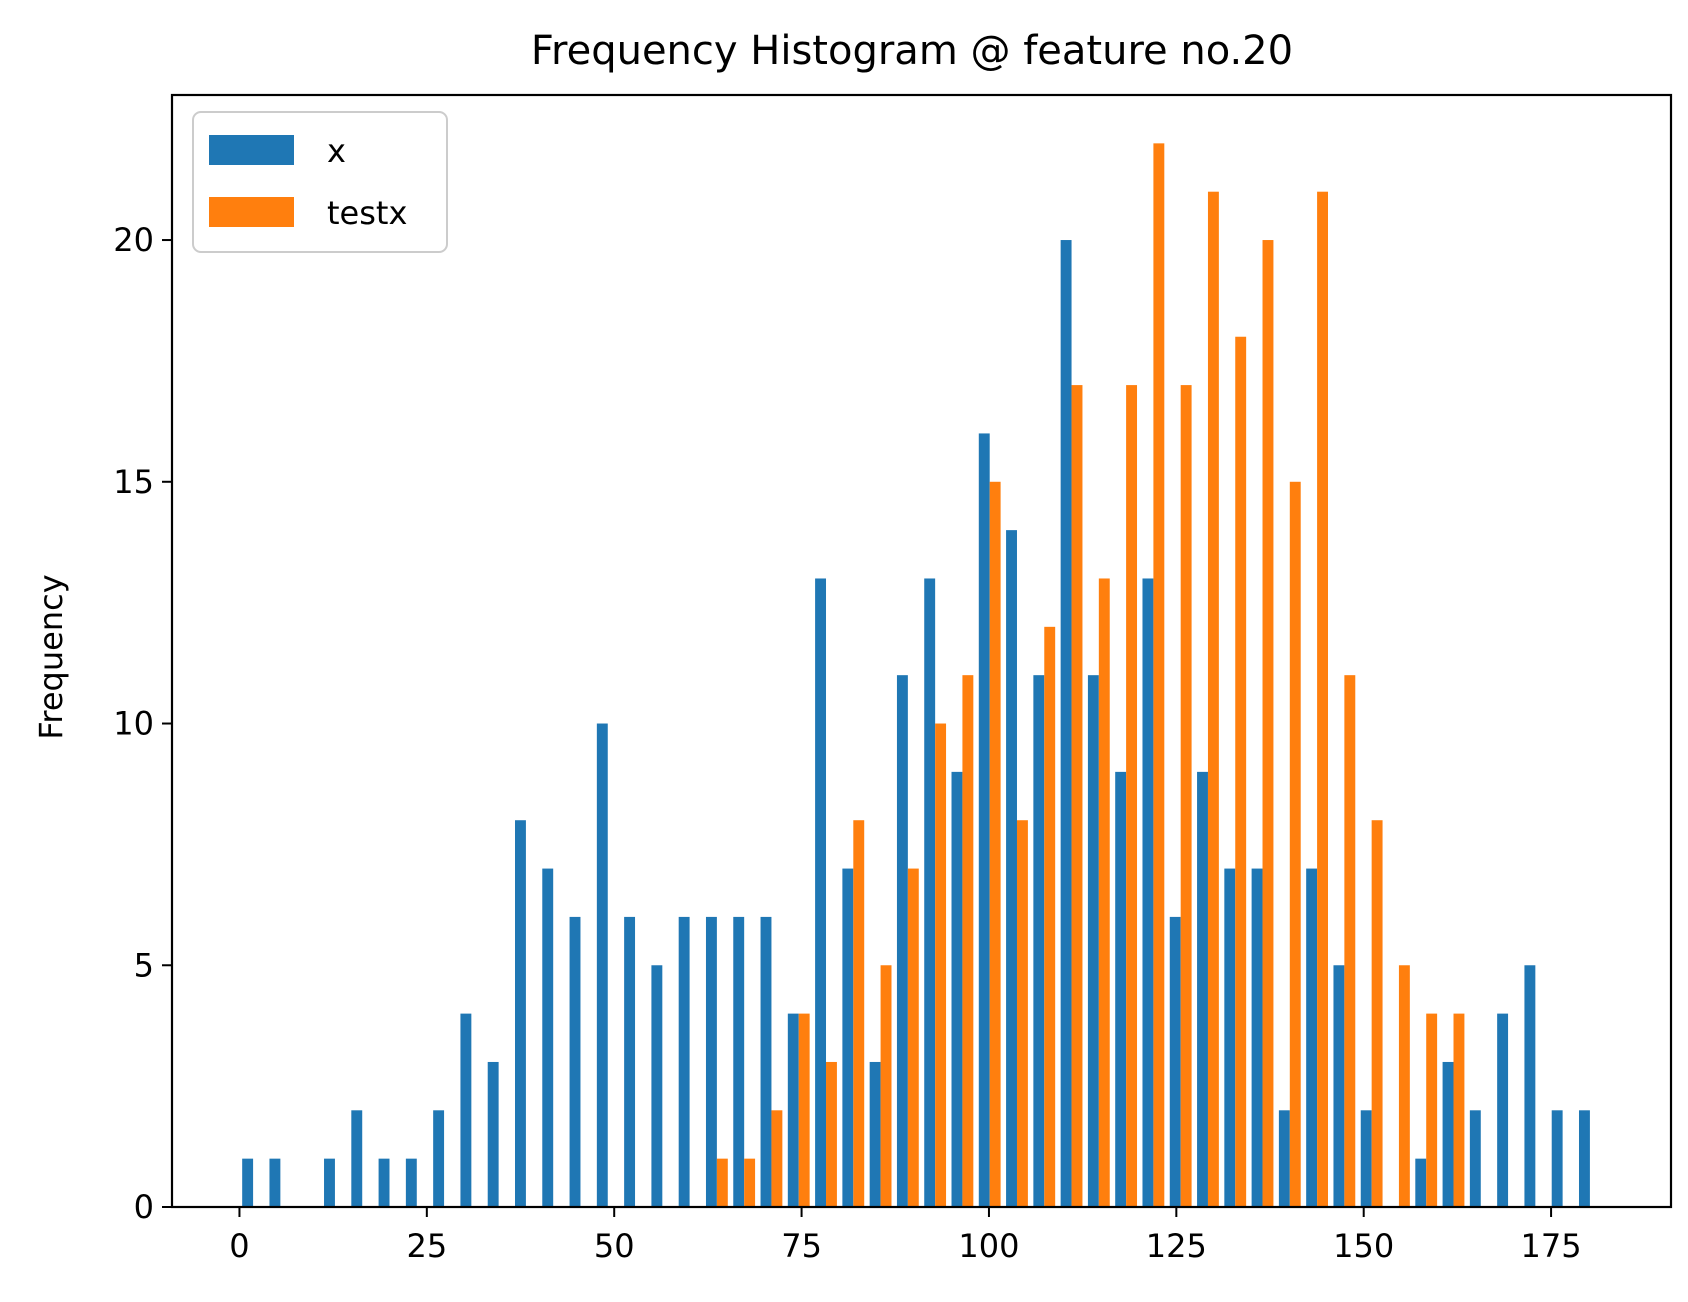 Image resolution: width=1688 pixels, height=1302 pixels. I want to click on x-tick-label: 150, so click(1363, 1246).